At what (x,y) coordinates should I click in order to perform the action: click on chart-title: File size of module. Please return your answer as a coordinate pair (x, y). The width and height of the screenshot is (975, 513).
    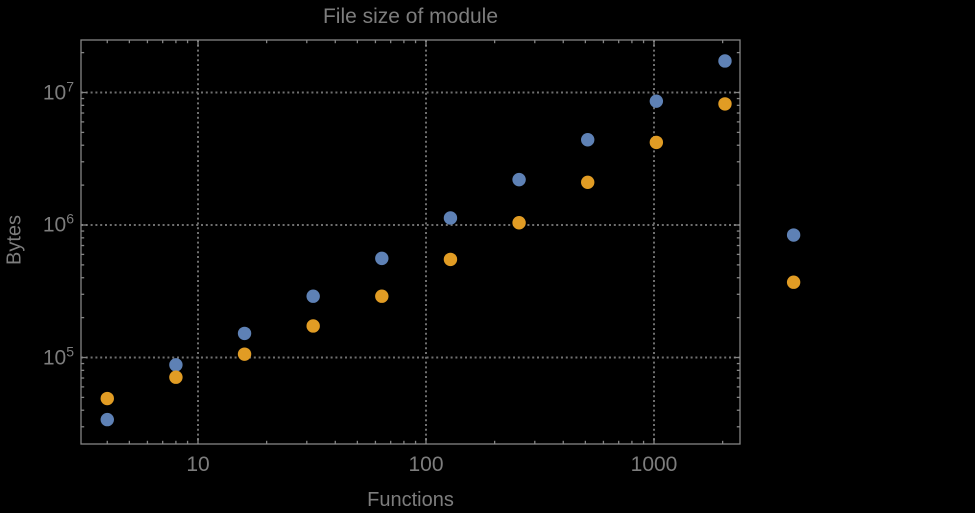
    Looking at the image, I should click on (410, 16).